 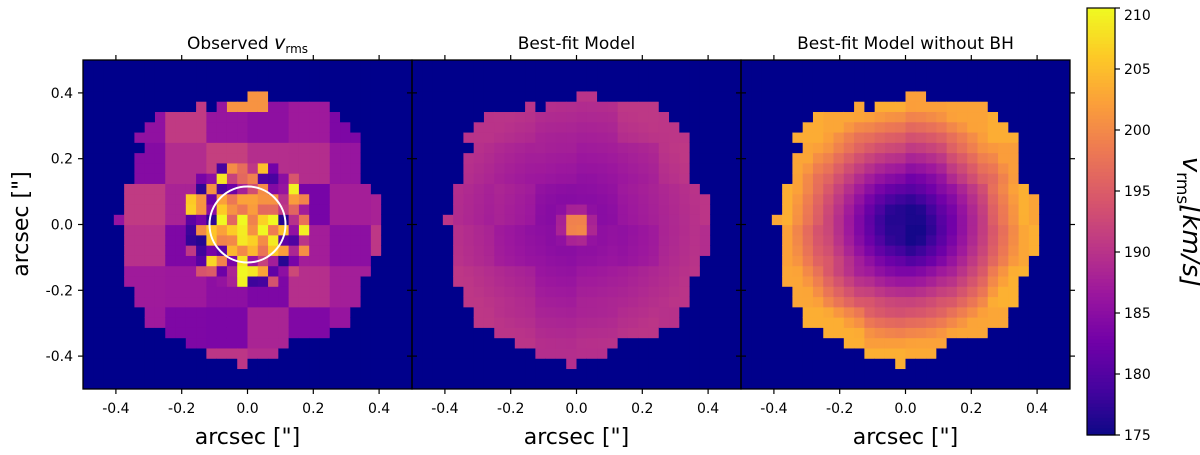 What do you see at coordinates (1101, 20) in the screenshot?
I see `colorbar-band` at bounding box center [1101, 20].